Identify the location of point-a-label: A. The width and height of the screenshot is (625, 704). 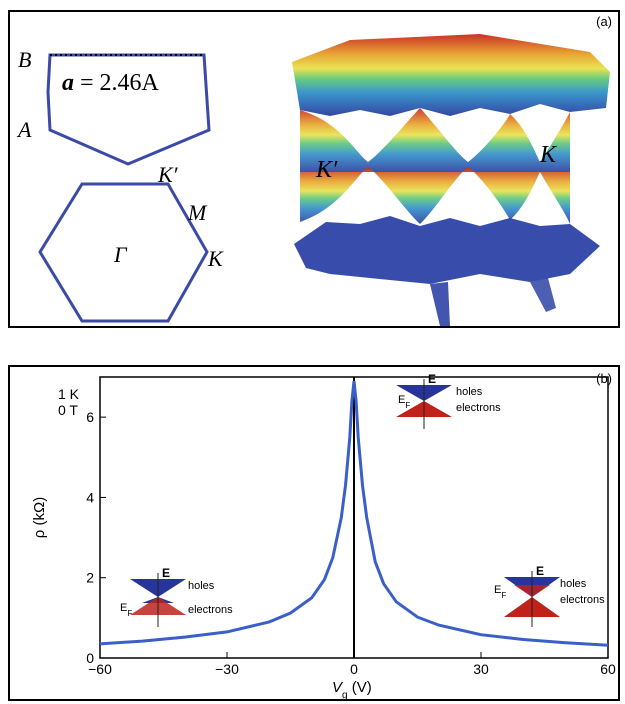
(24, 129).